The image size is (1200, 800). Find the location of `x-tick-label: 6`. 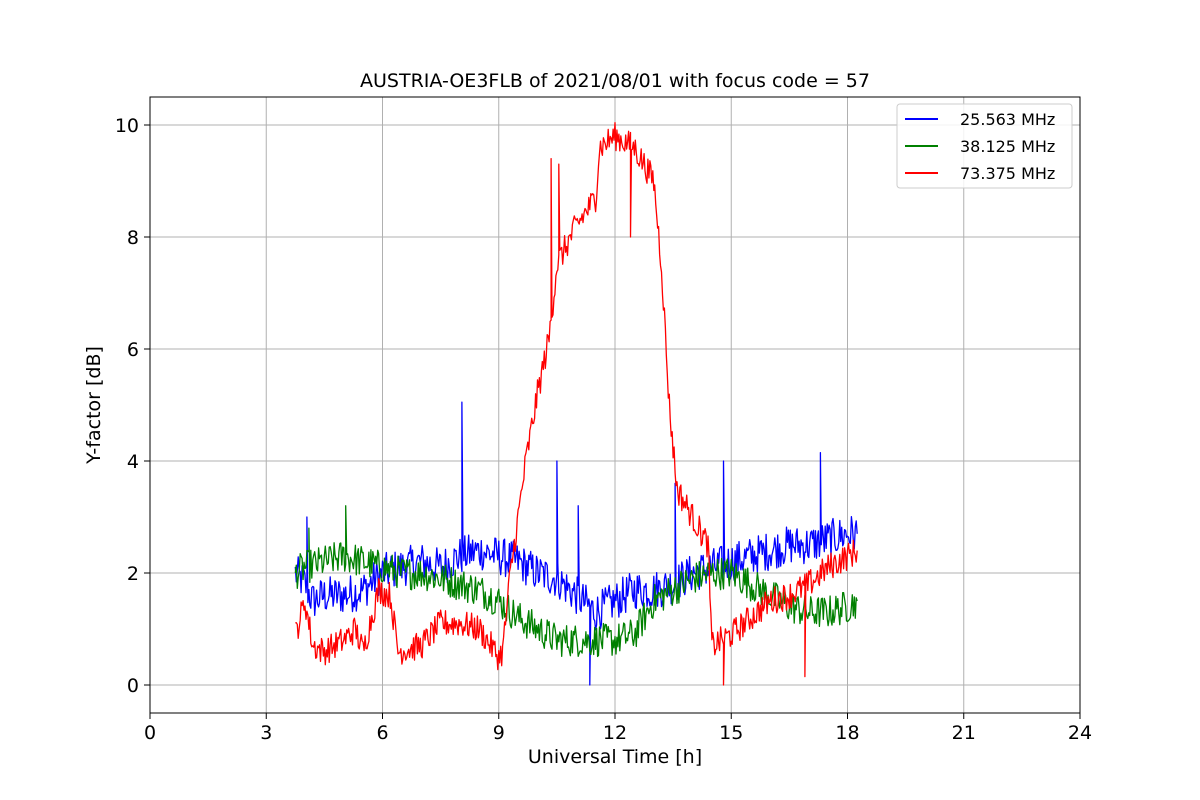

x-tick-label: 6 is located at coordinates (382, 733).